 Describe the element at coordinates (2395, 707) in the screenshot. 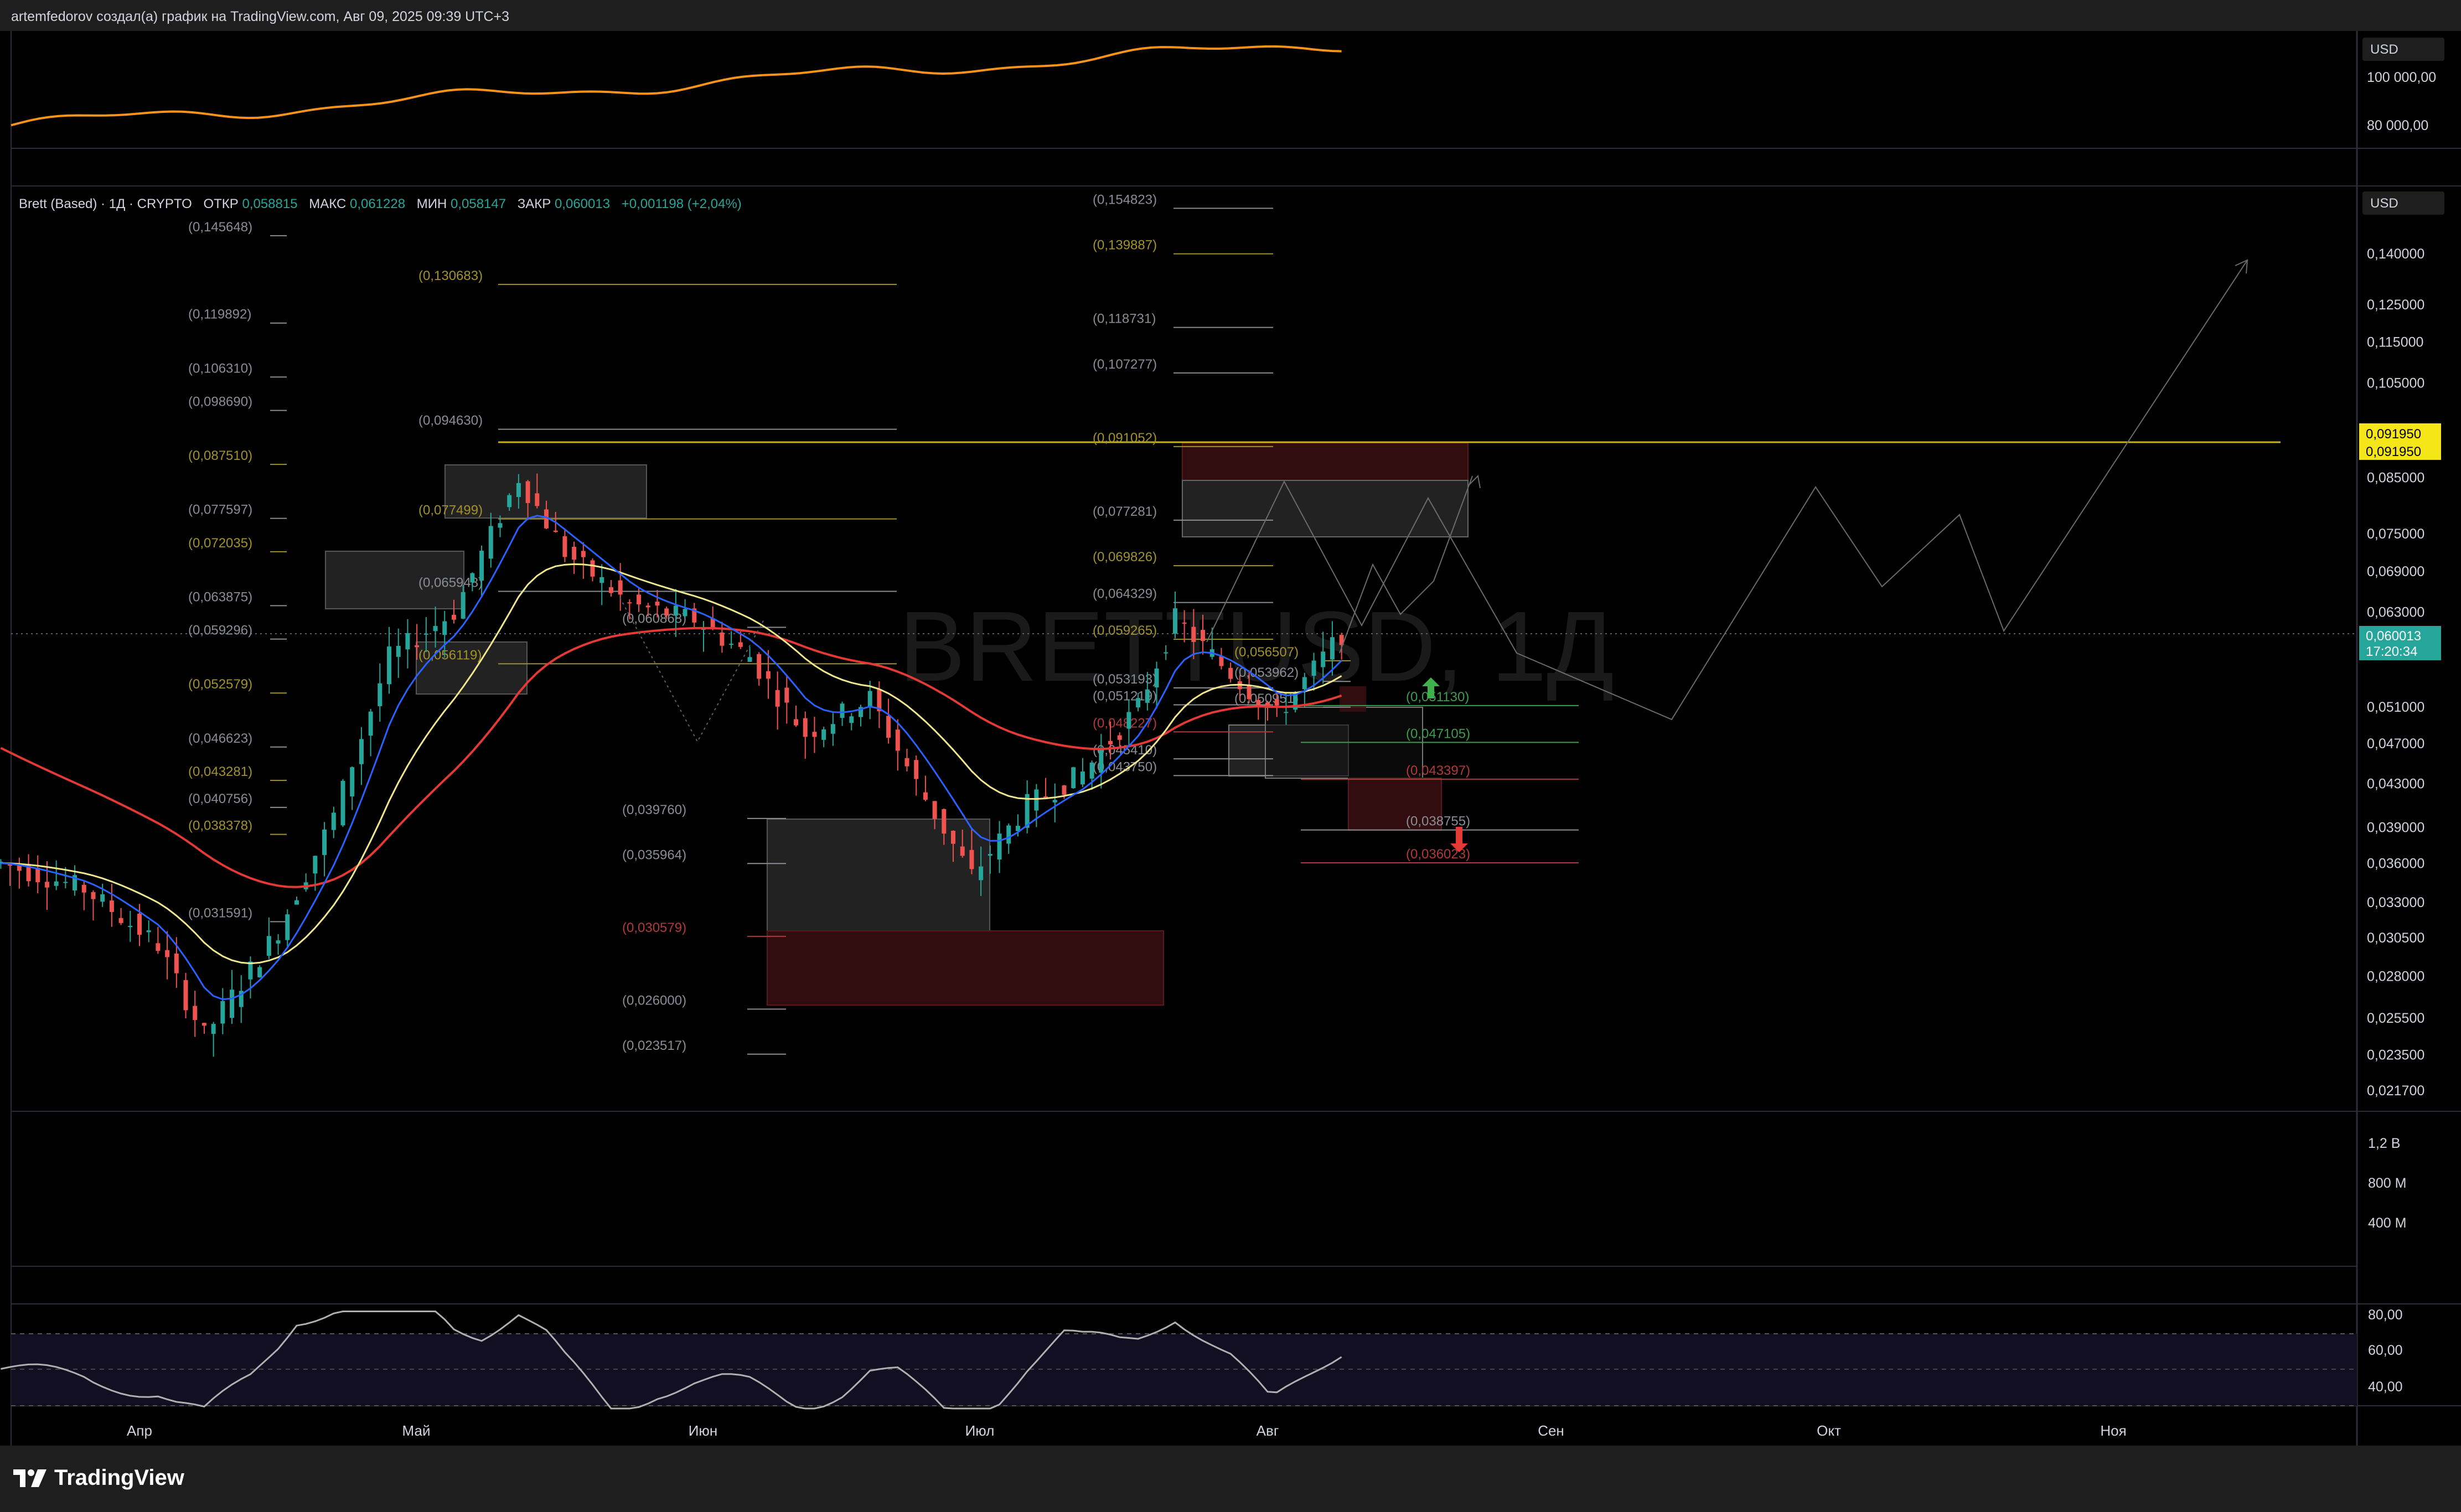

I see `price-axis-tick: 0,051000` at that location.